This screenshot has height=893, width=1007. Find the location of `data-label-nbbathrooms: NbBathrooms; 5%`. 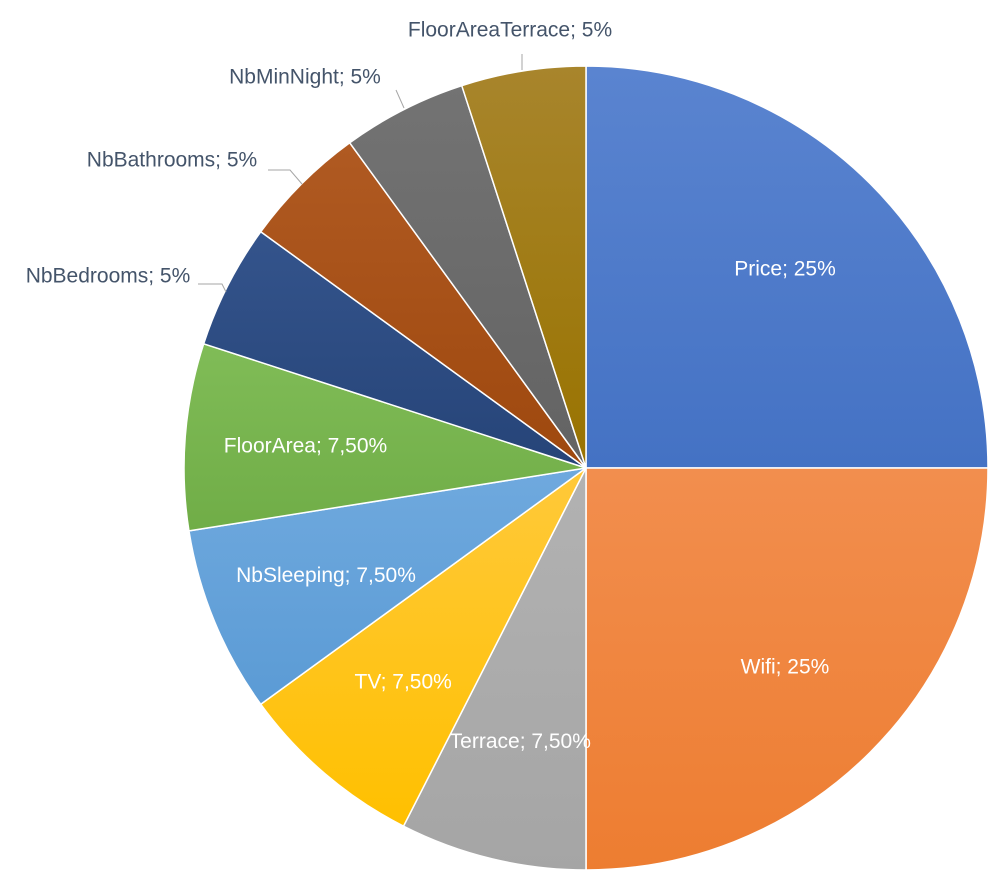

data-label-nbbathrooms: NbBathrooms; 5% is located at coordinates (172, 160).